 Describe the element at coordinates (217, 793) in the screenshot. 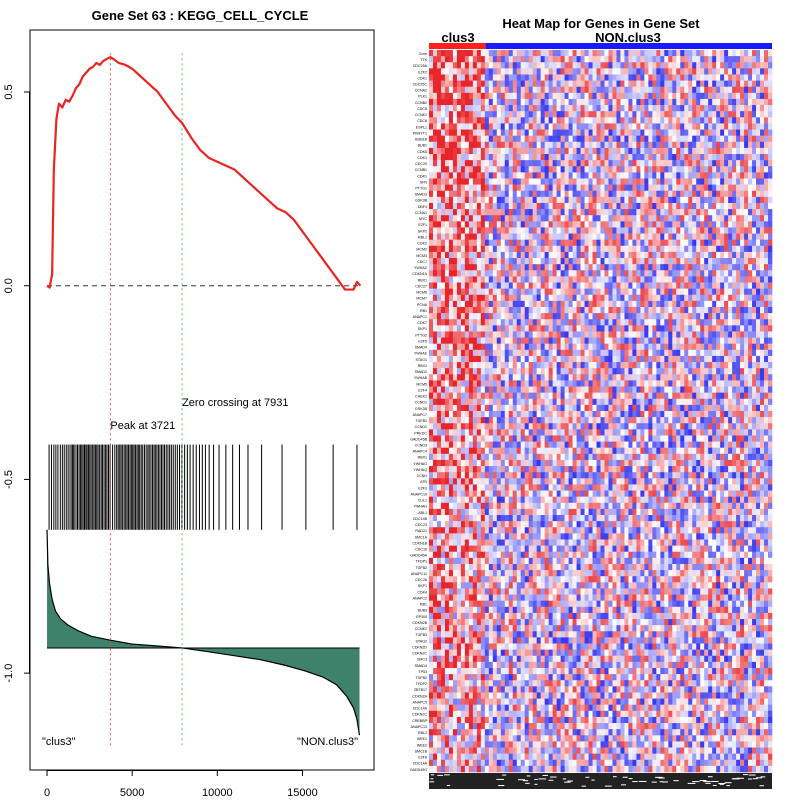

I see `x-tick-label: 10000` at that location.